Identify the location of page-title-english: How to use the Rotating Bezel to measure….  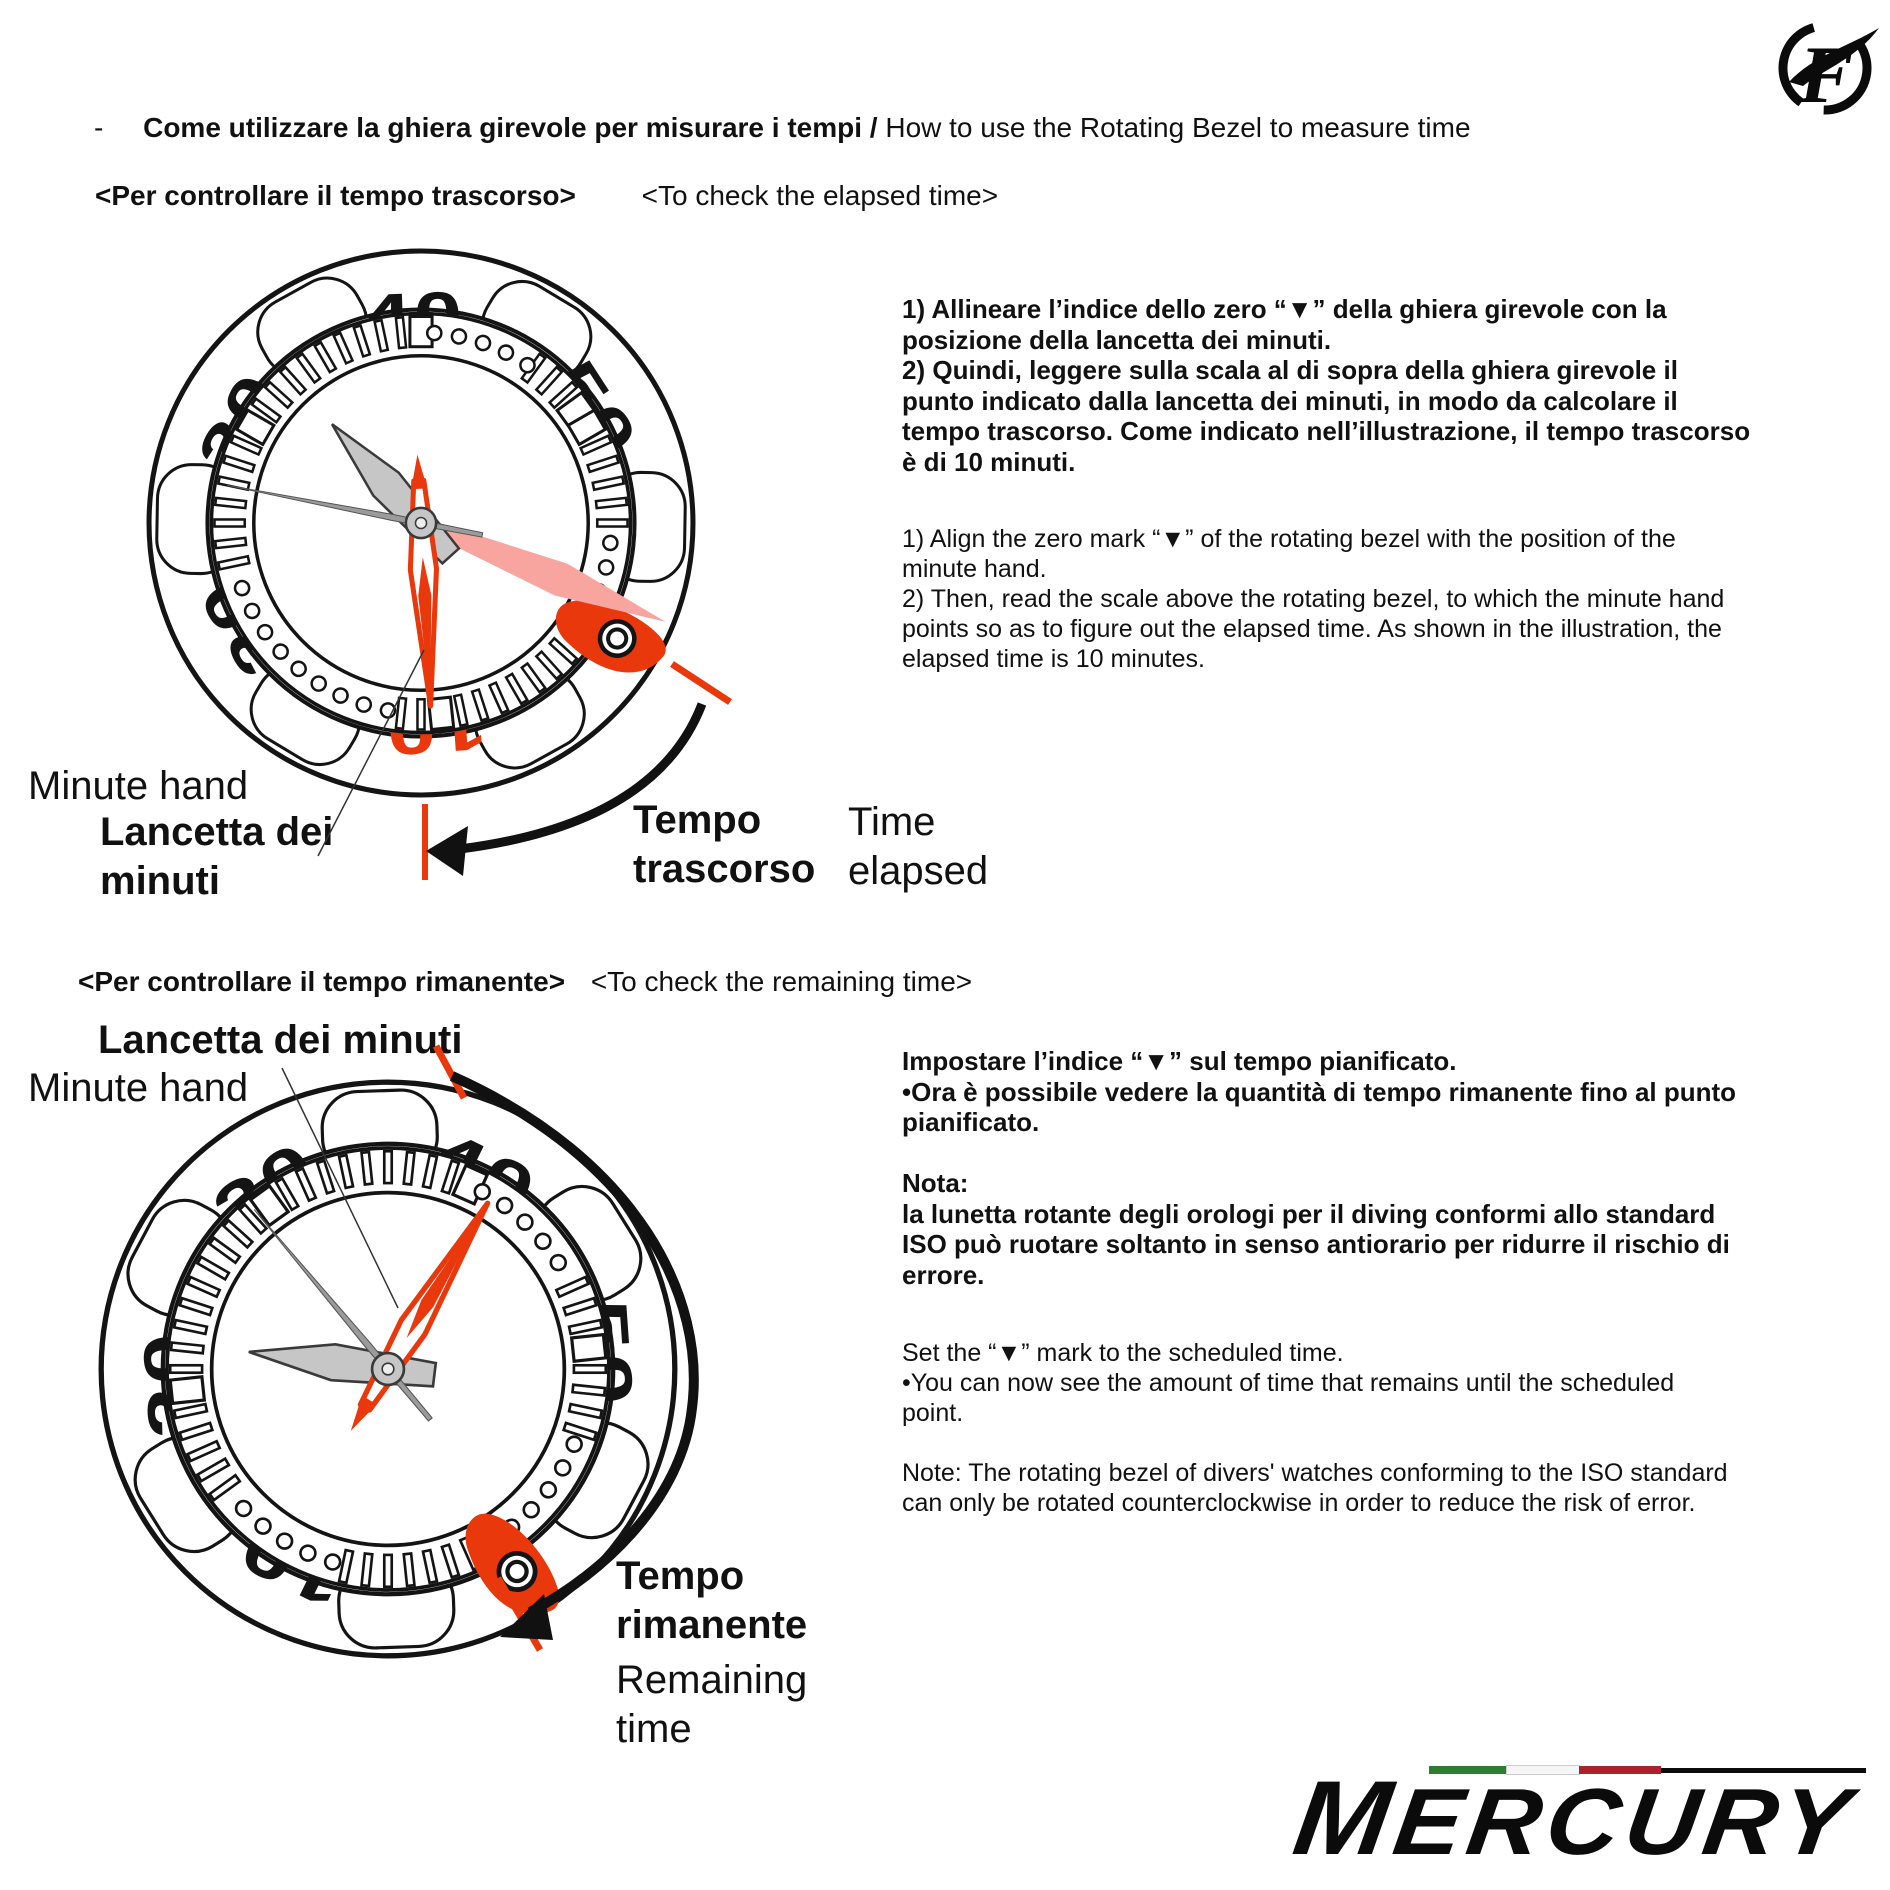
(1178, 127).